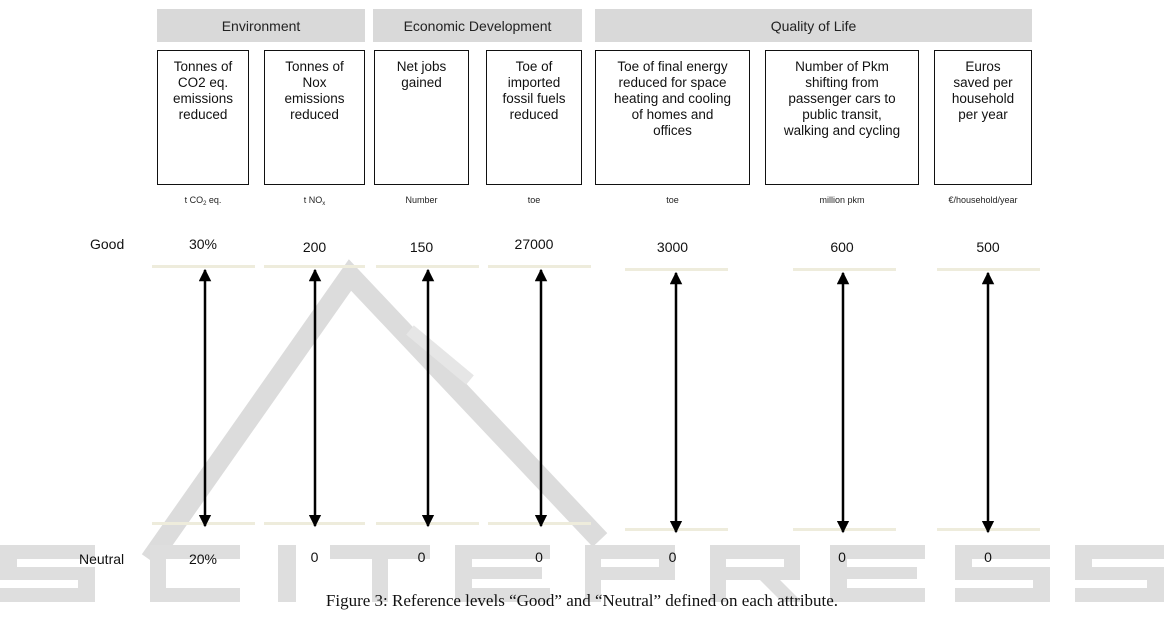 This screenshot has width=1164, height=624. I want to click on neutral-value-fossil-fuels: 0, so click(539, 557).